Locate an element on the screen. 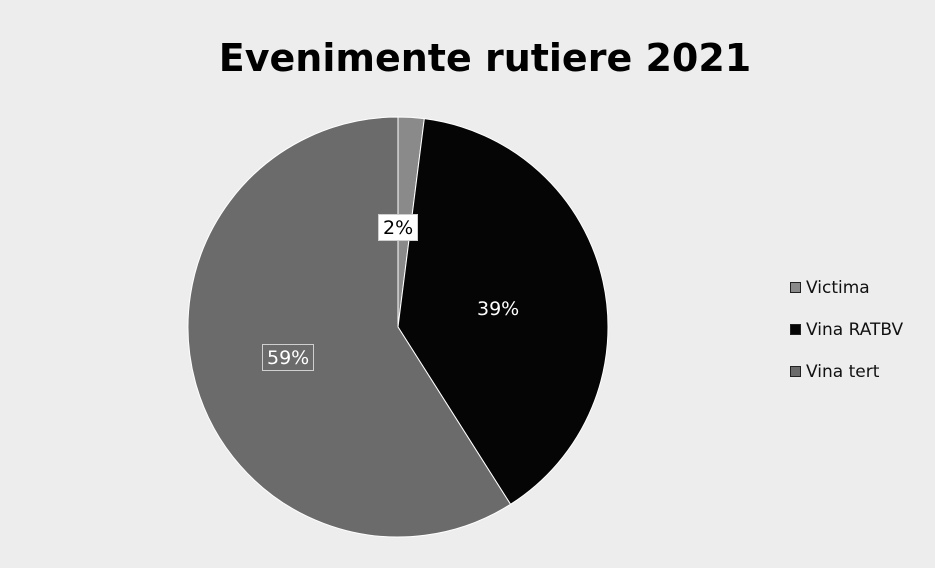  legend-item-vina-tert: Vina tert is located at coordinates (846, 371).